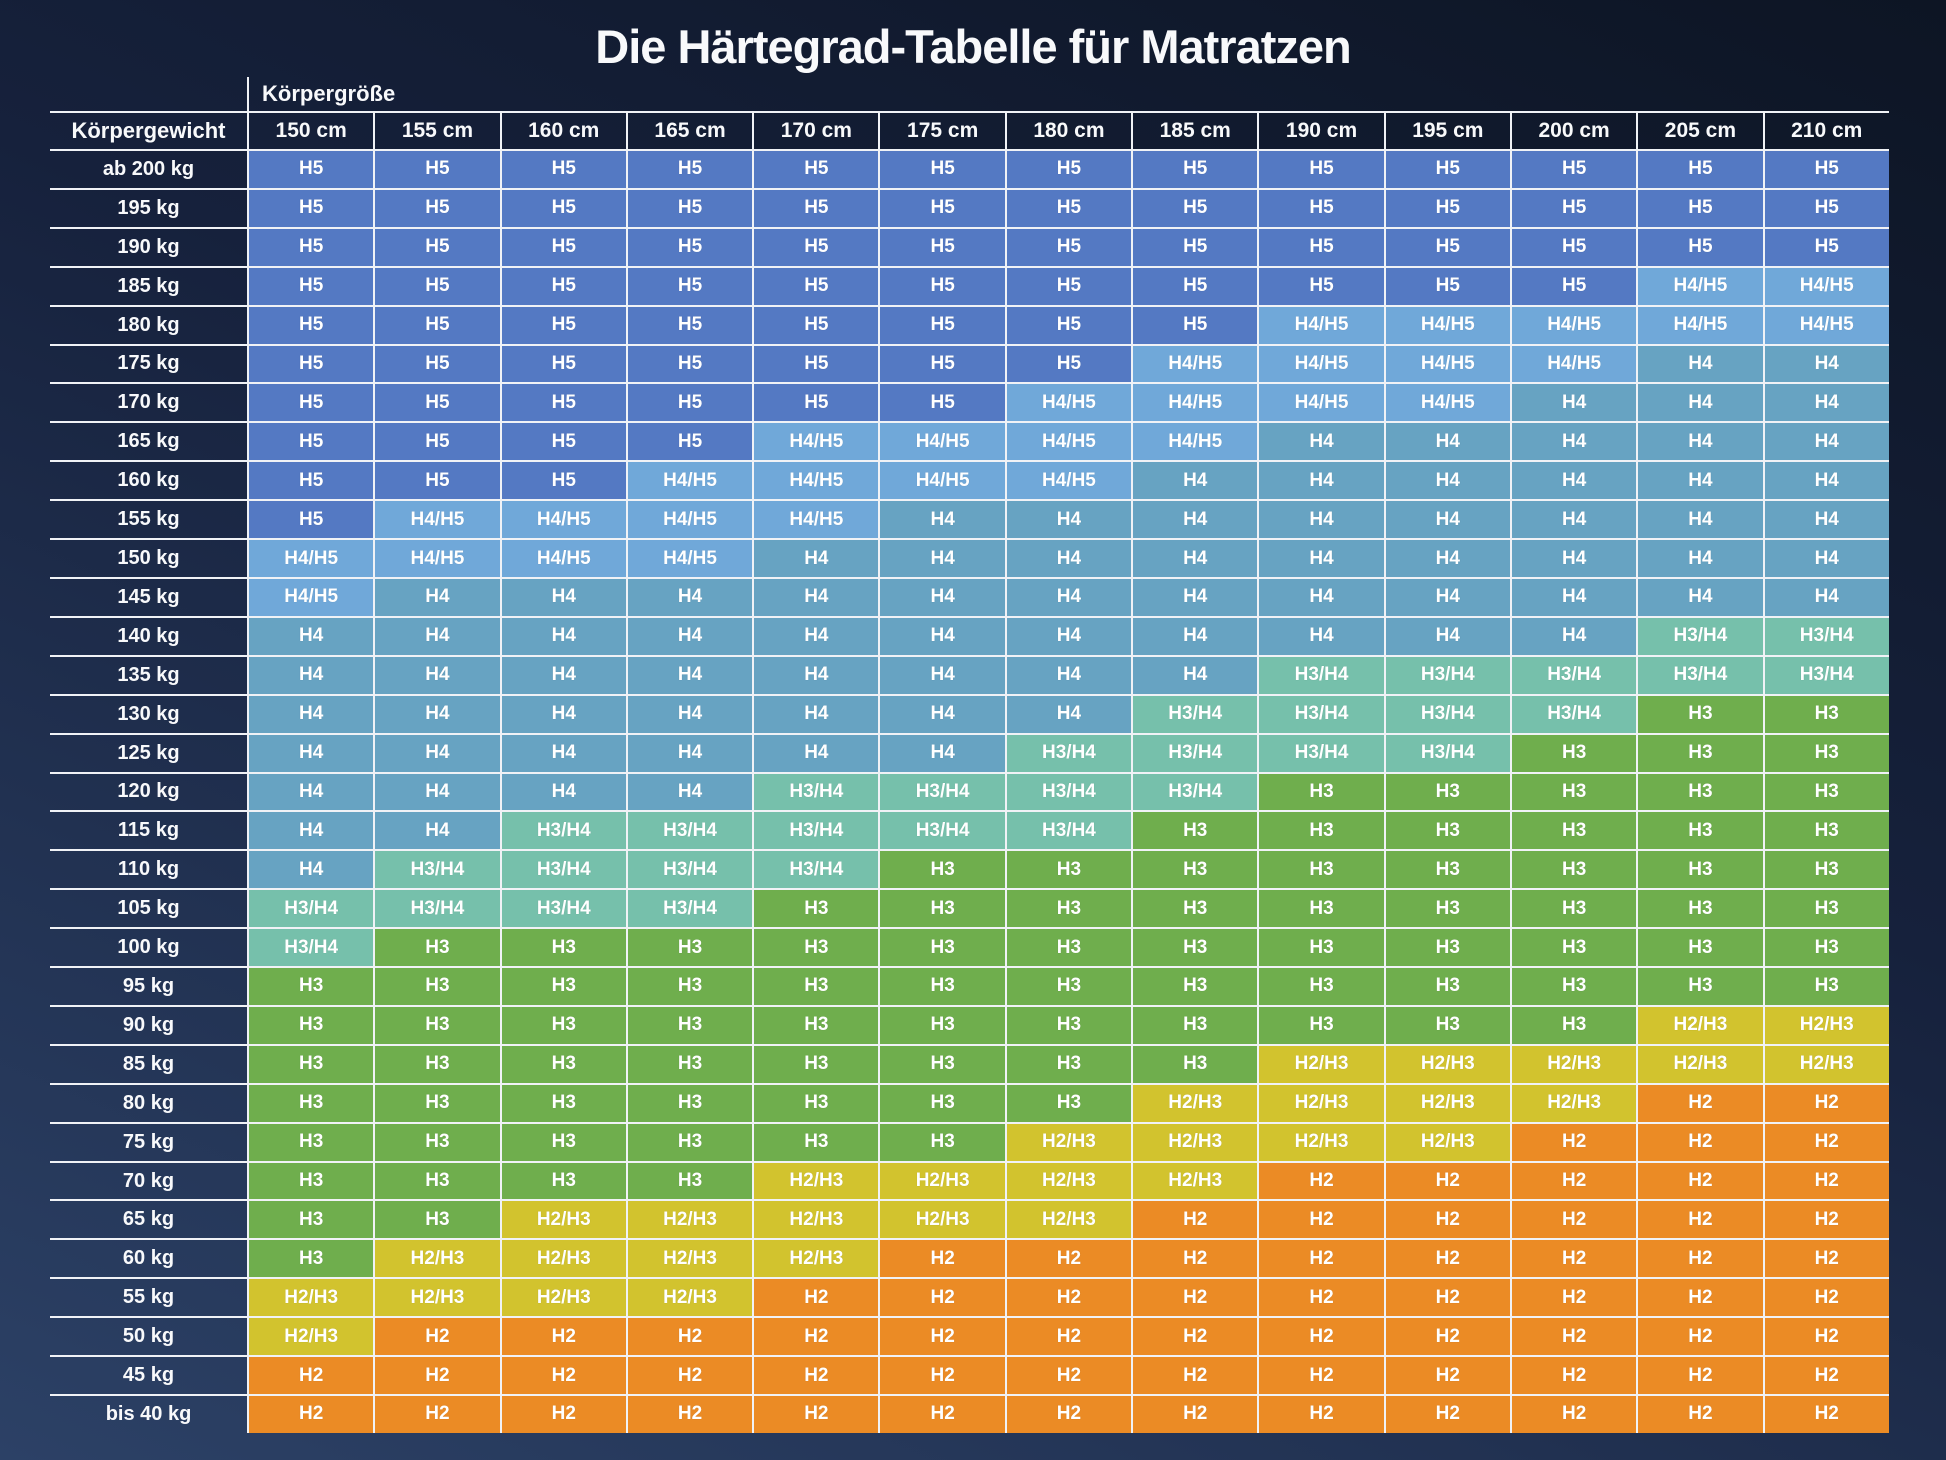 The image size is (1946, 1460). I want to click on row-label: 140 kg, so click(148, 635).